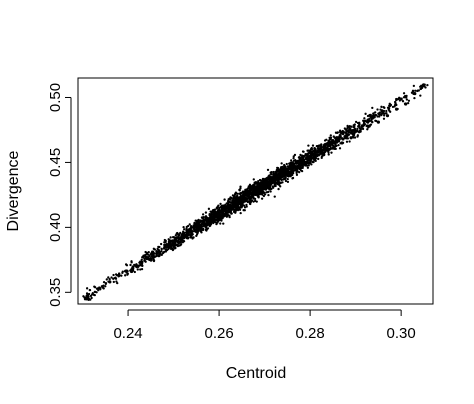  I want to click on x-tick-label: 0.30, so click(401, 333).